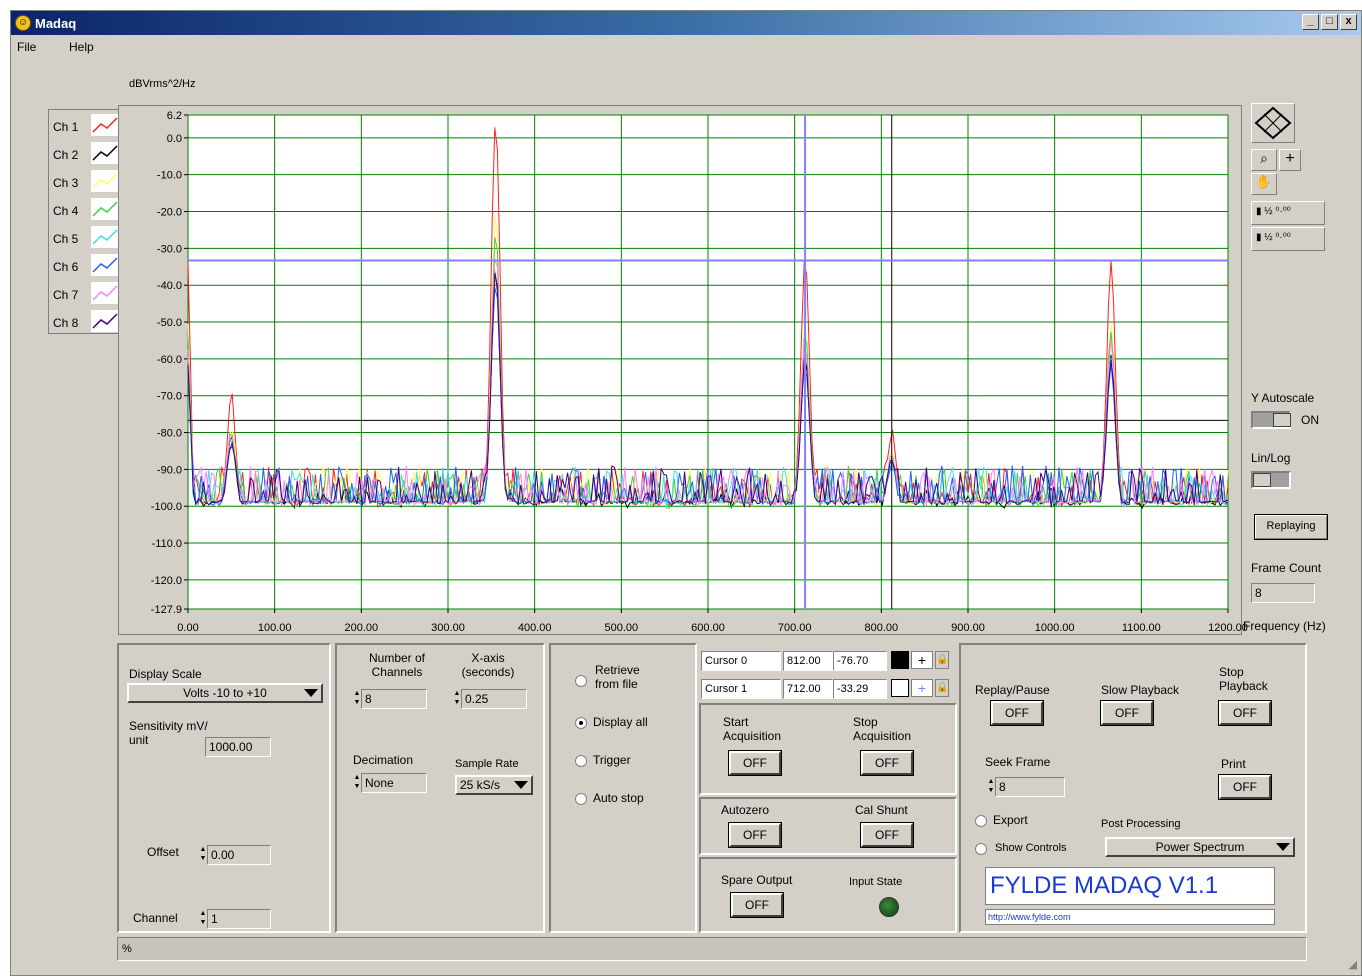 Image resolution: width=1362 pixels, height=976 pixels. What do you see at coordinates (1288, 239) in the screenshot?
I see `y-format-button: ▮ ½ ⁰·⁰⁰` at bounding box center [1288, 239].